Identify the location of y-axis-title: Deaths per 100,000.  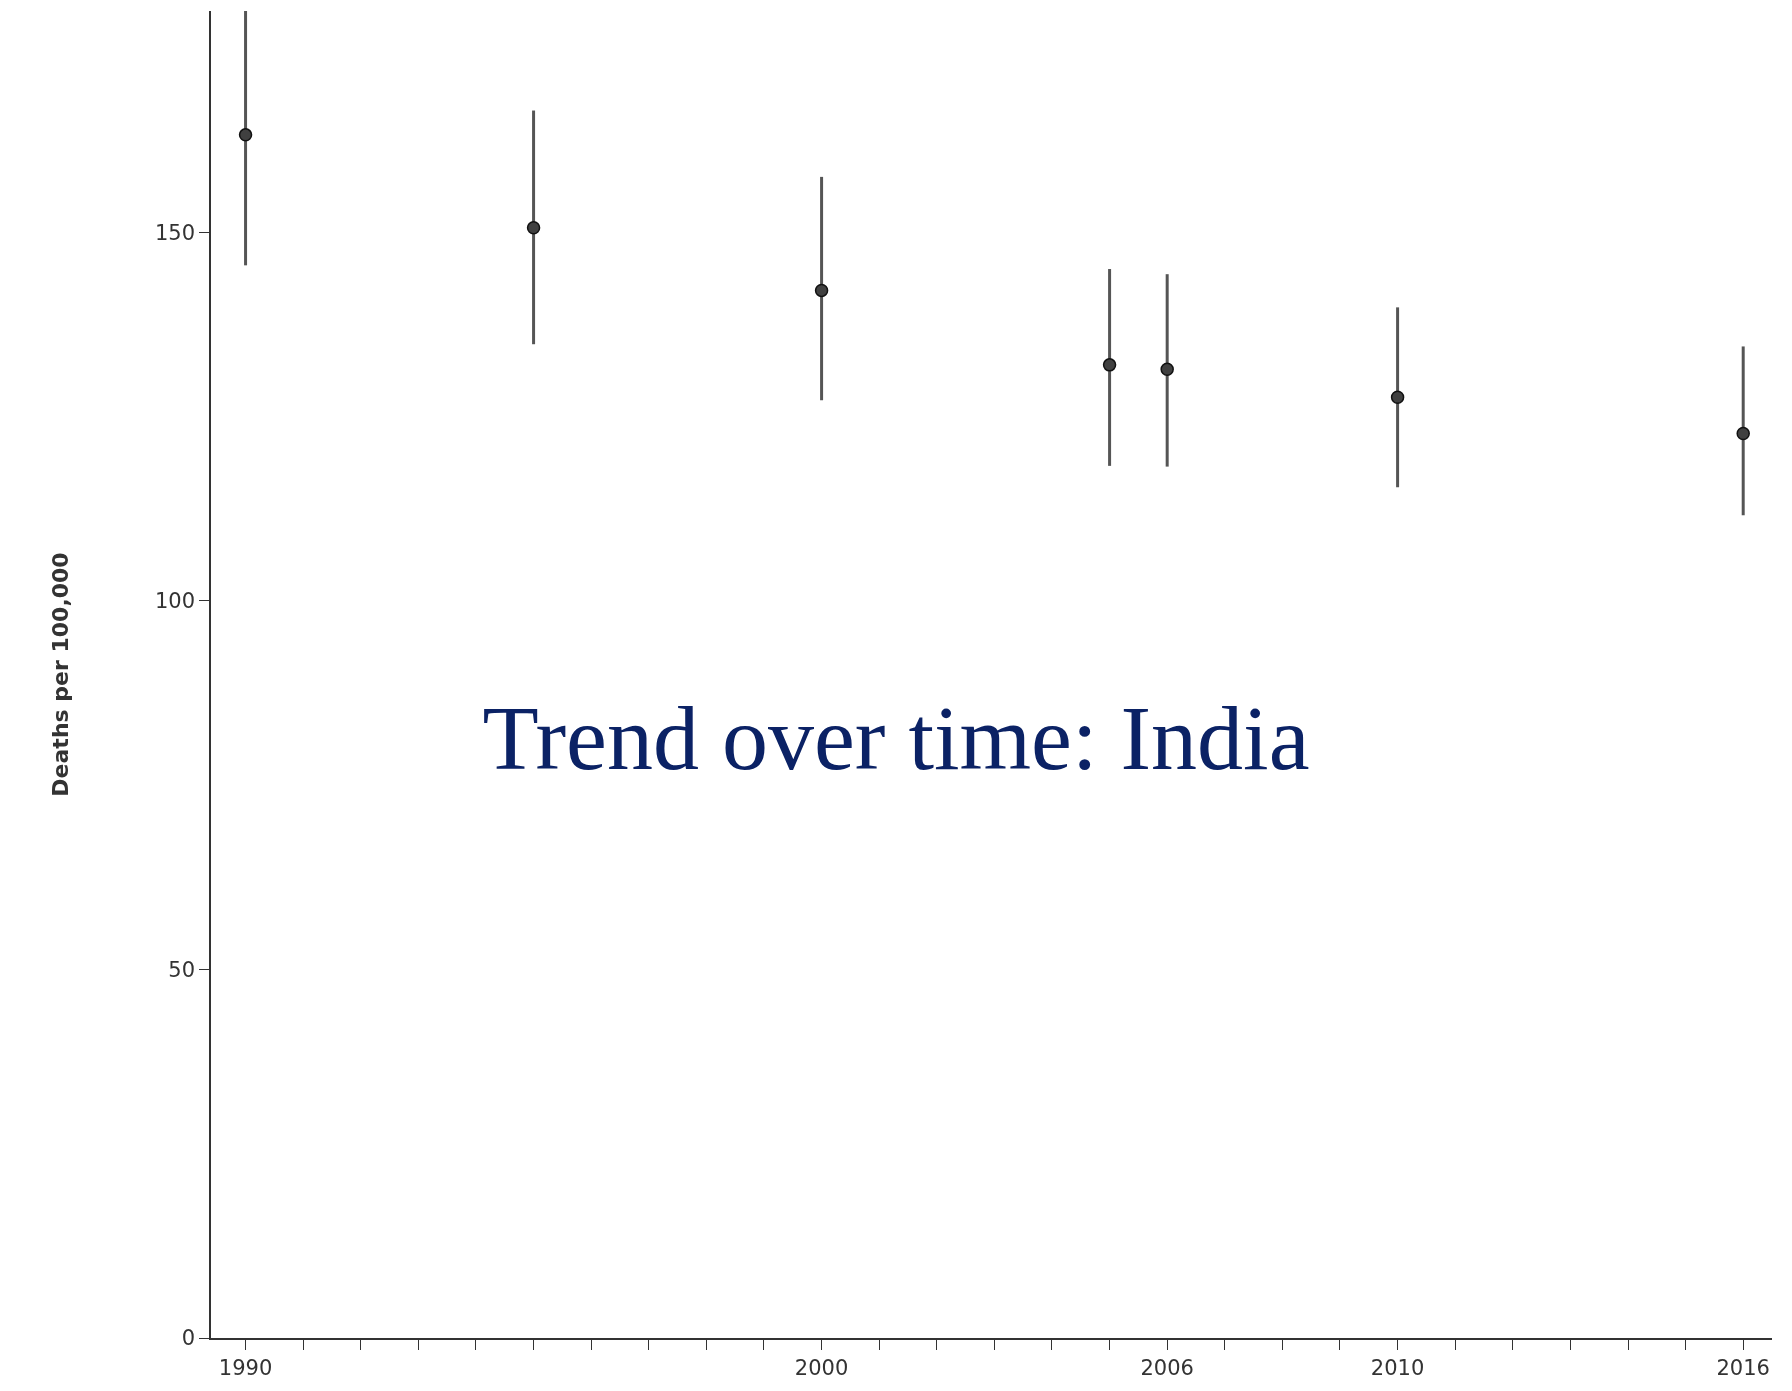
(61, 674).